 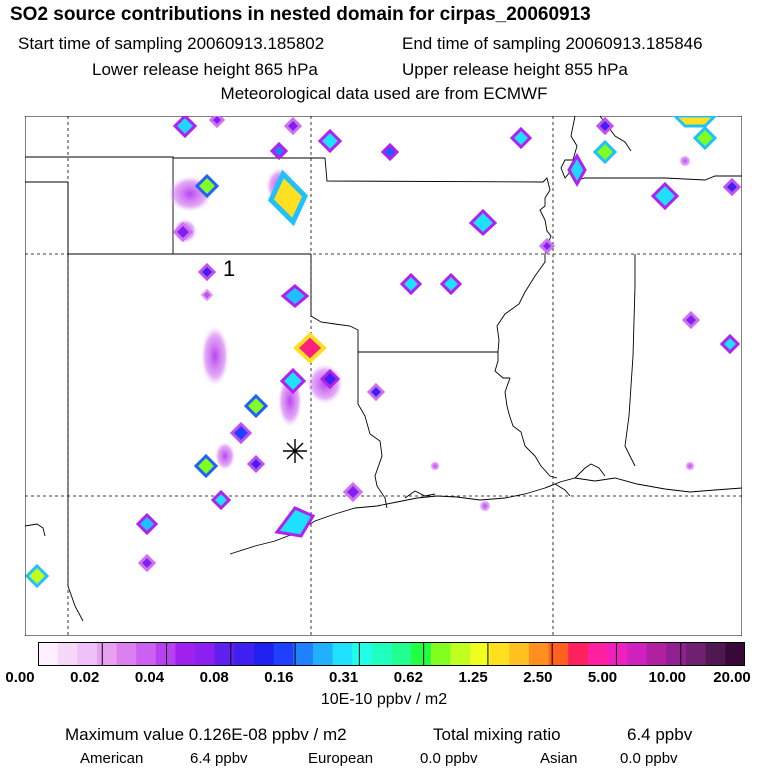 I want to click on colorbar-border, so click(x=391, y=654).